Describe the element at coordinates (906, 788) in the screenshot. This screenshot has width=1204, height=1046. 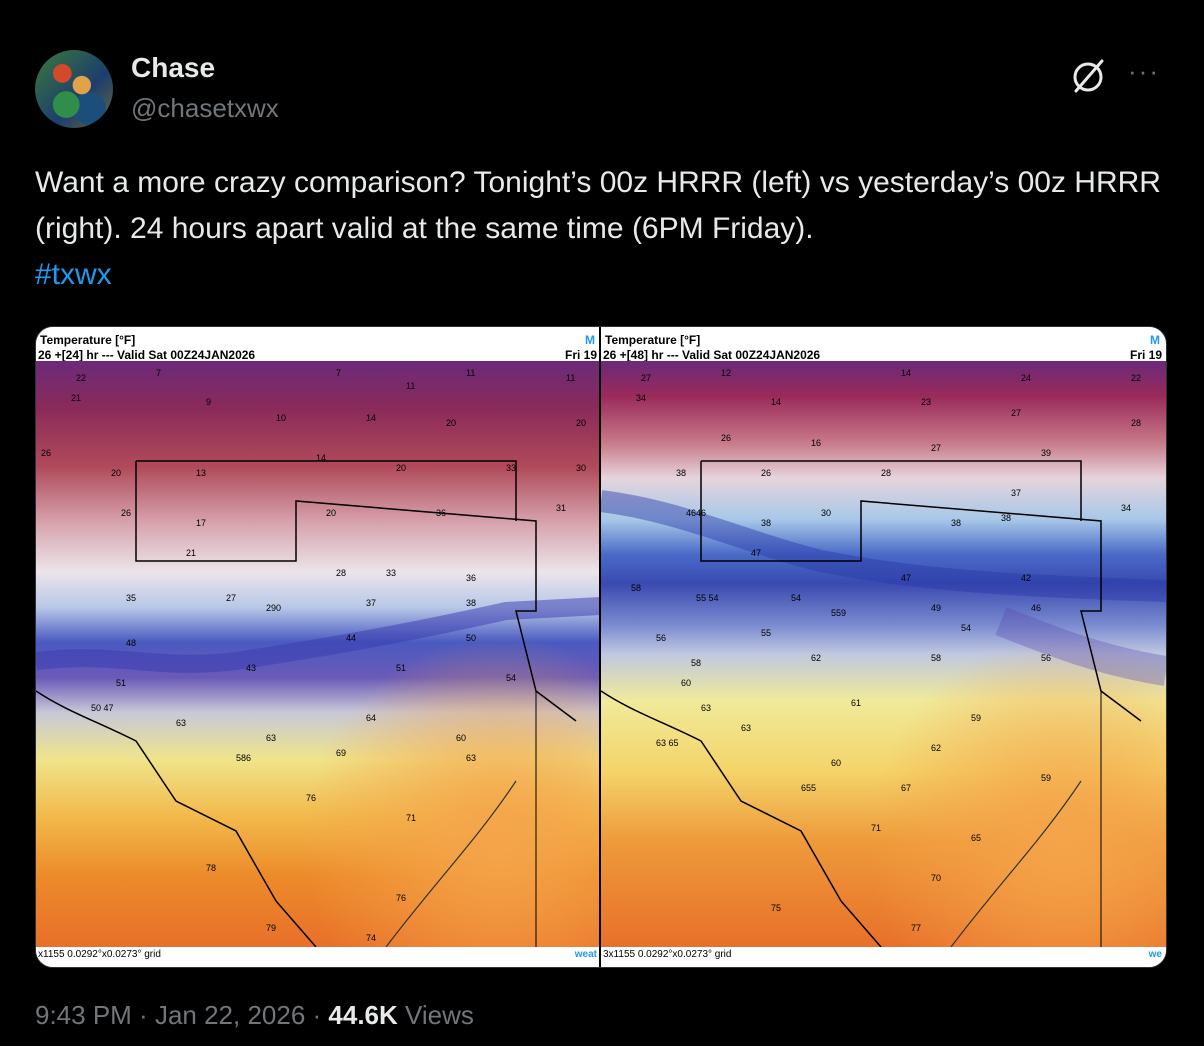
I see `svg-text: 67` at that location.